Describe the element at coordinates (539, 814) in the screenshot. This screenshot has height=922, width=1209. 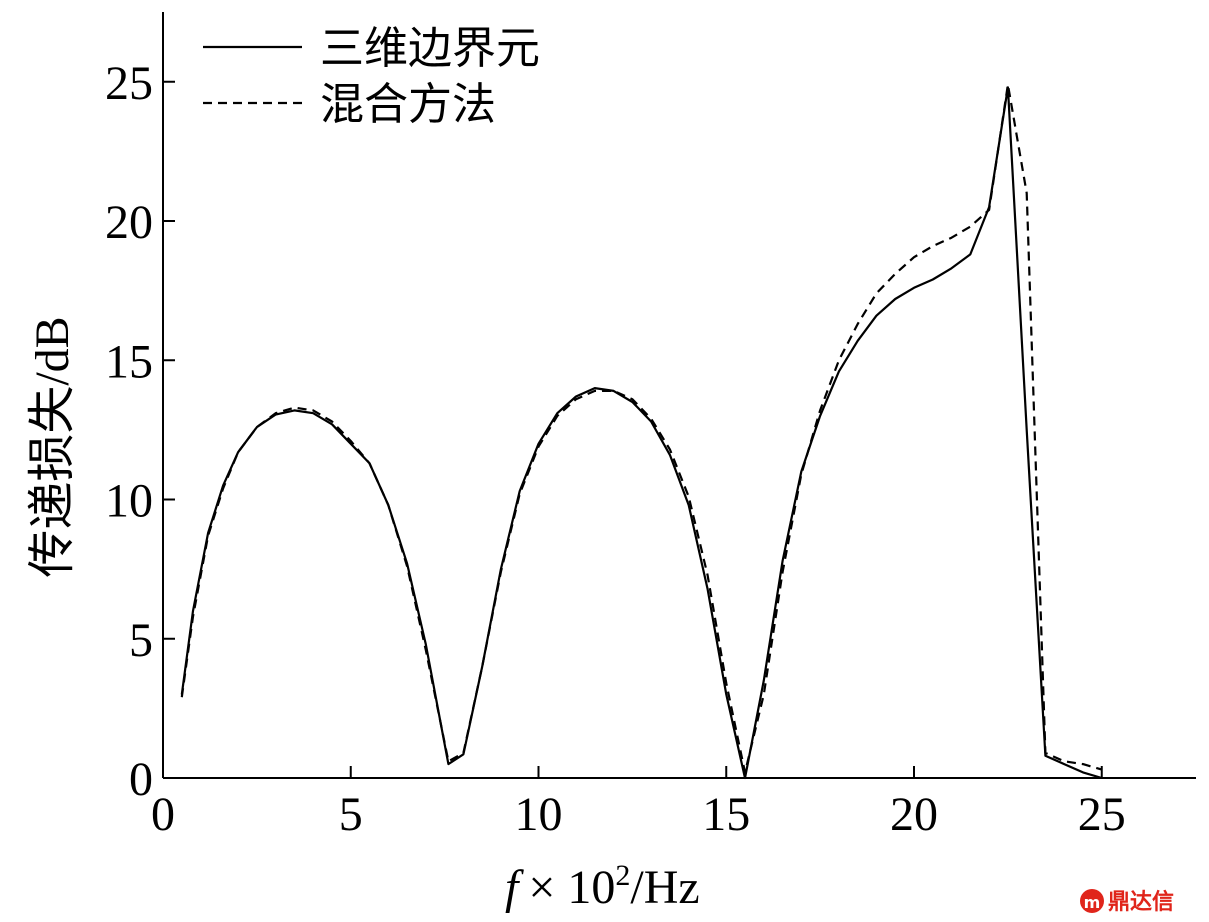
I see `x-tick-label: 10` at that location.